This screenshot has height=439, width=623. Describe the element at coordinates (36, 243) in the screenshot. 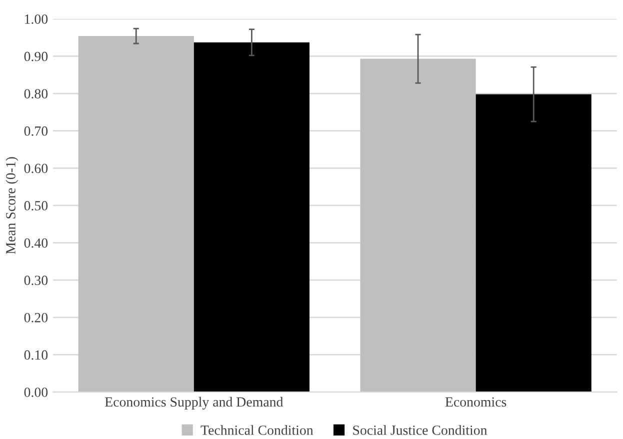

I see `y-tick-label: 0.40` at that location.